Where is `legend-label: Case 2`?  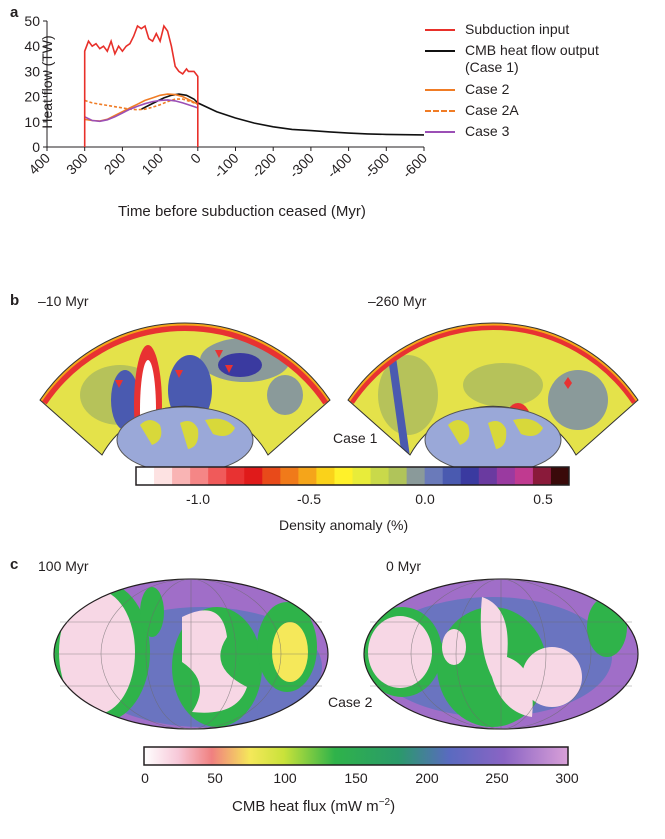 legend-label: Case 2 is located at coordinates (487, 89).